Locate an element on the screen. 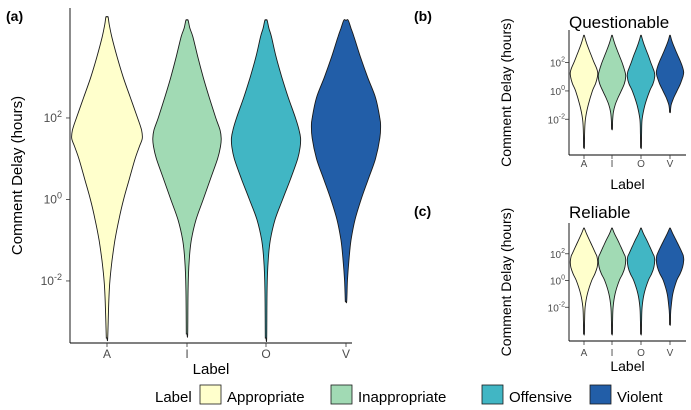 This screenshot has width=691, height=410. panel-a-tag: (a) is located at coordinates (14, 16).